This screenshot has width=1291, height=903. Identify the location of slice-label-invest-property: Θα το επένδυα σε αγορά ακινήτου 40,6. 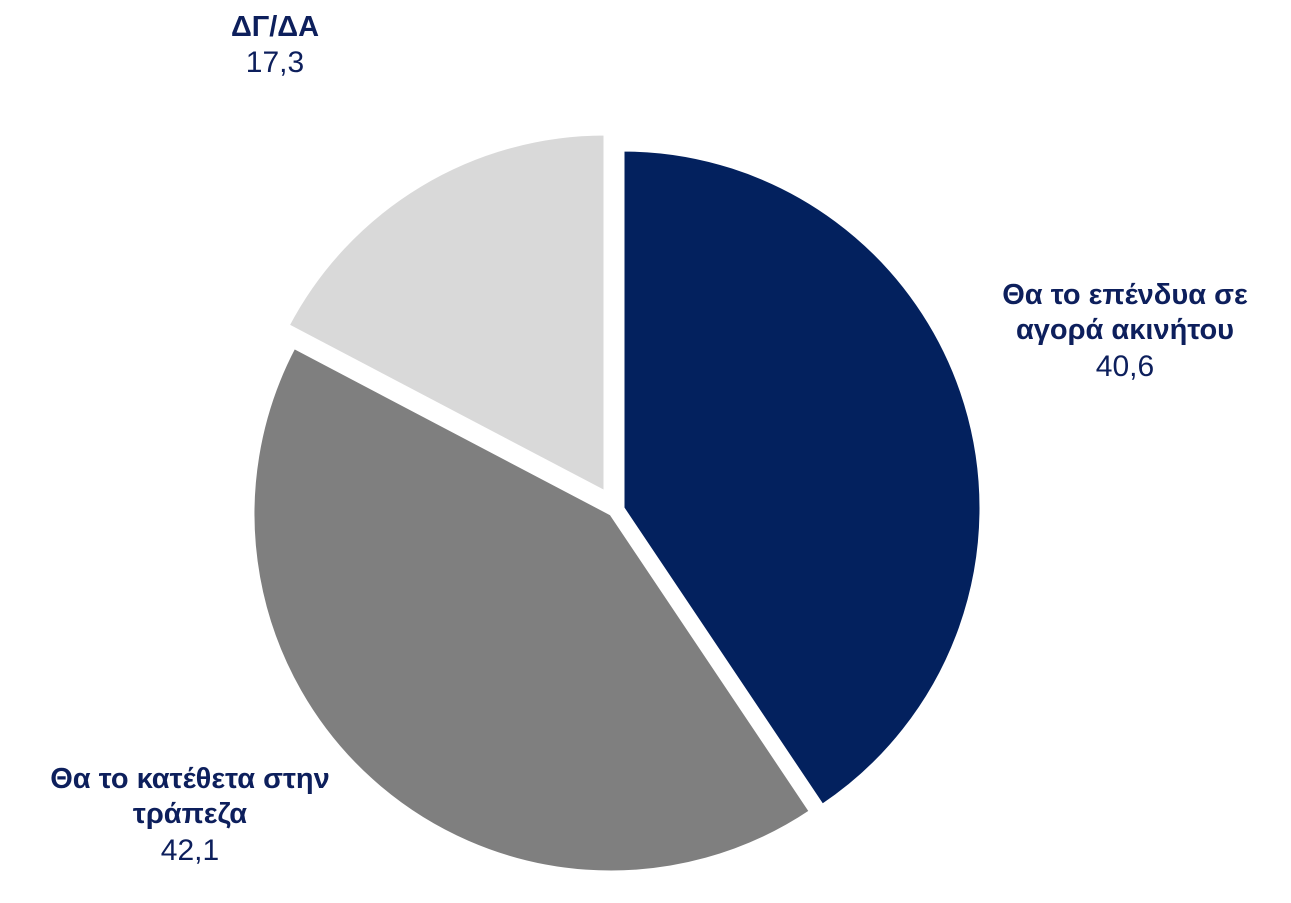
(1125, 331).